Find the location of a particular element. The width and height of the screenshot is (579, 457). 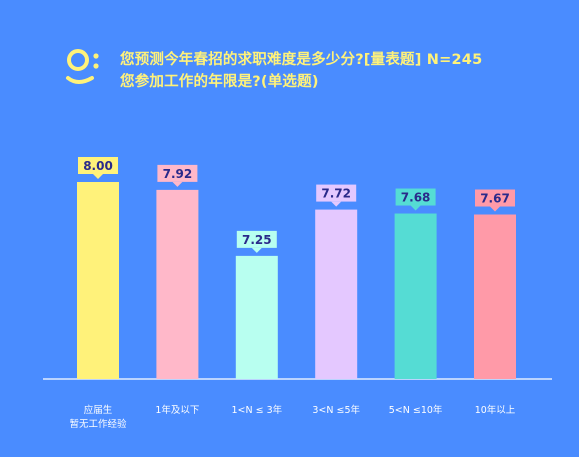

chart-title: 您预测今年春招的求职难度是多少分?[量表题] N=245 is located at coordinates (301, 60).